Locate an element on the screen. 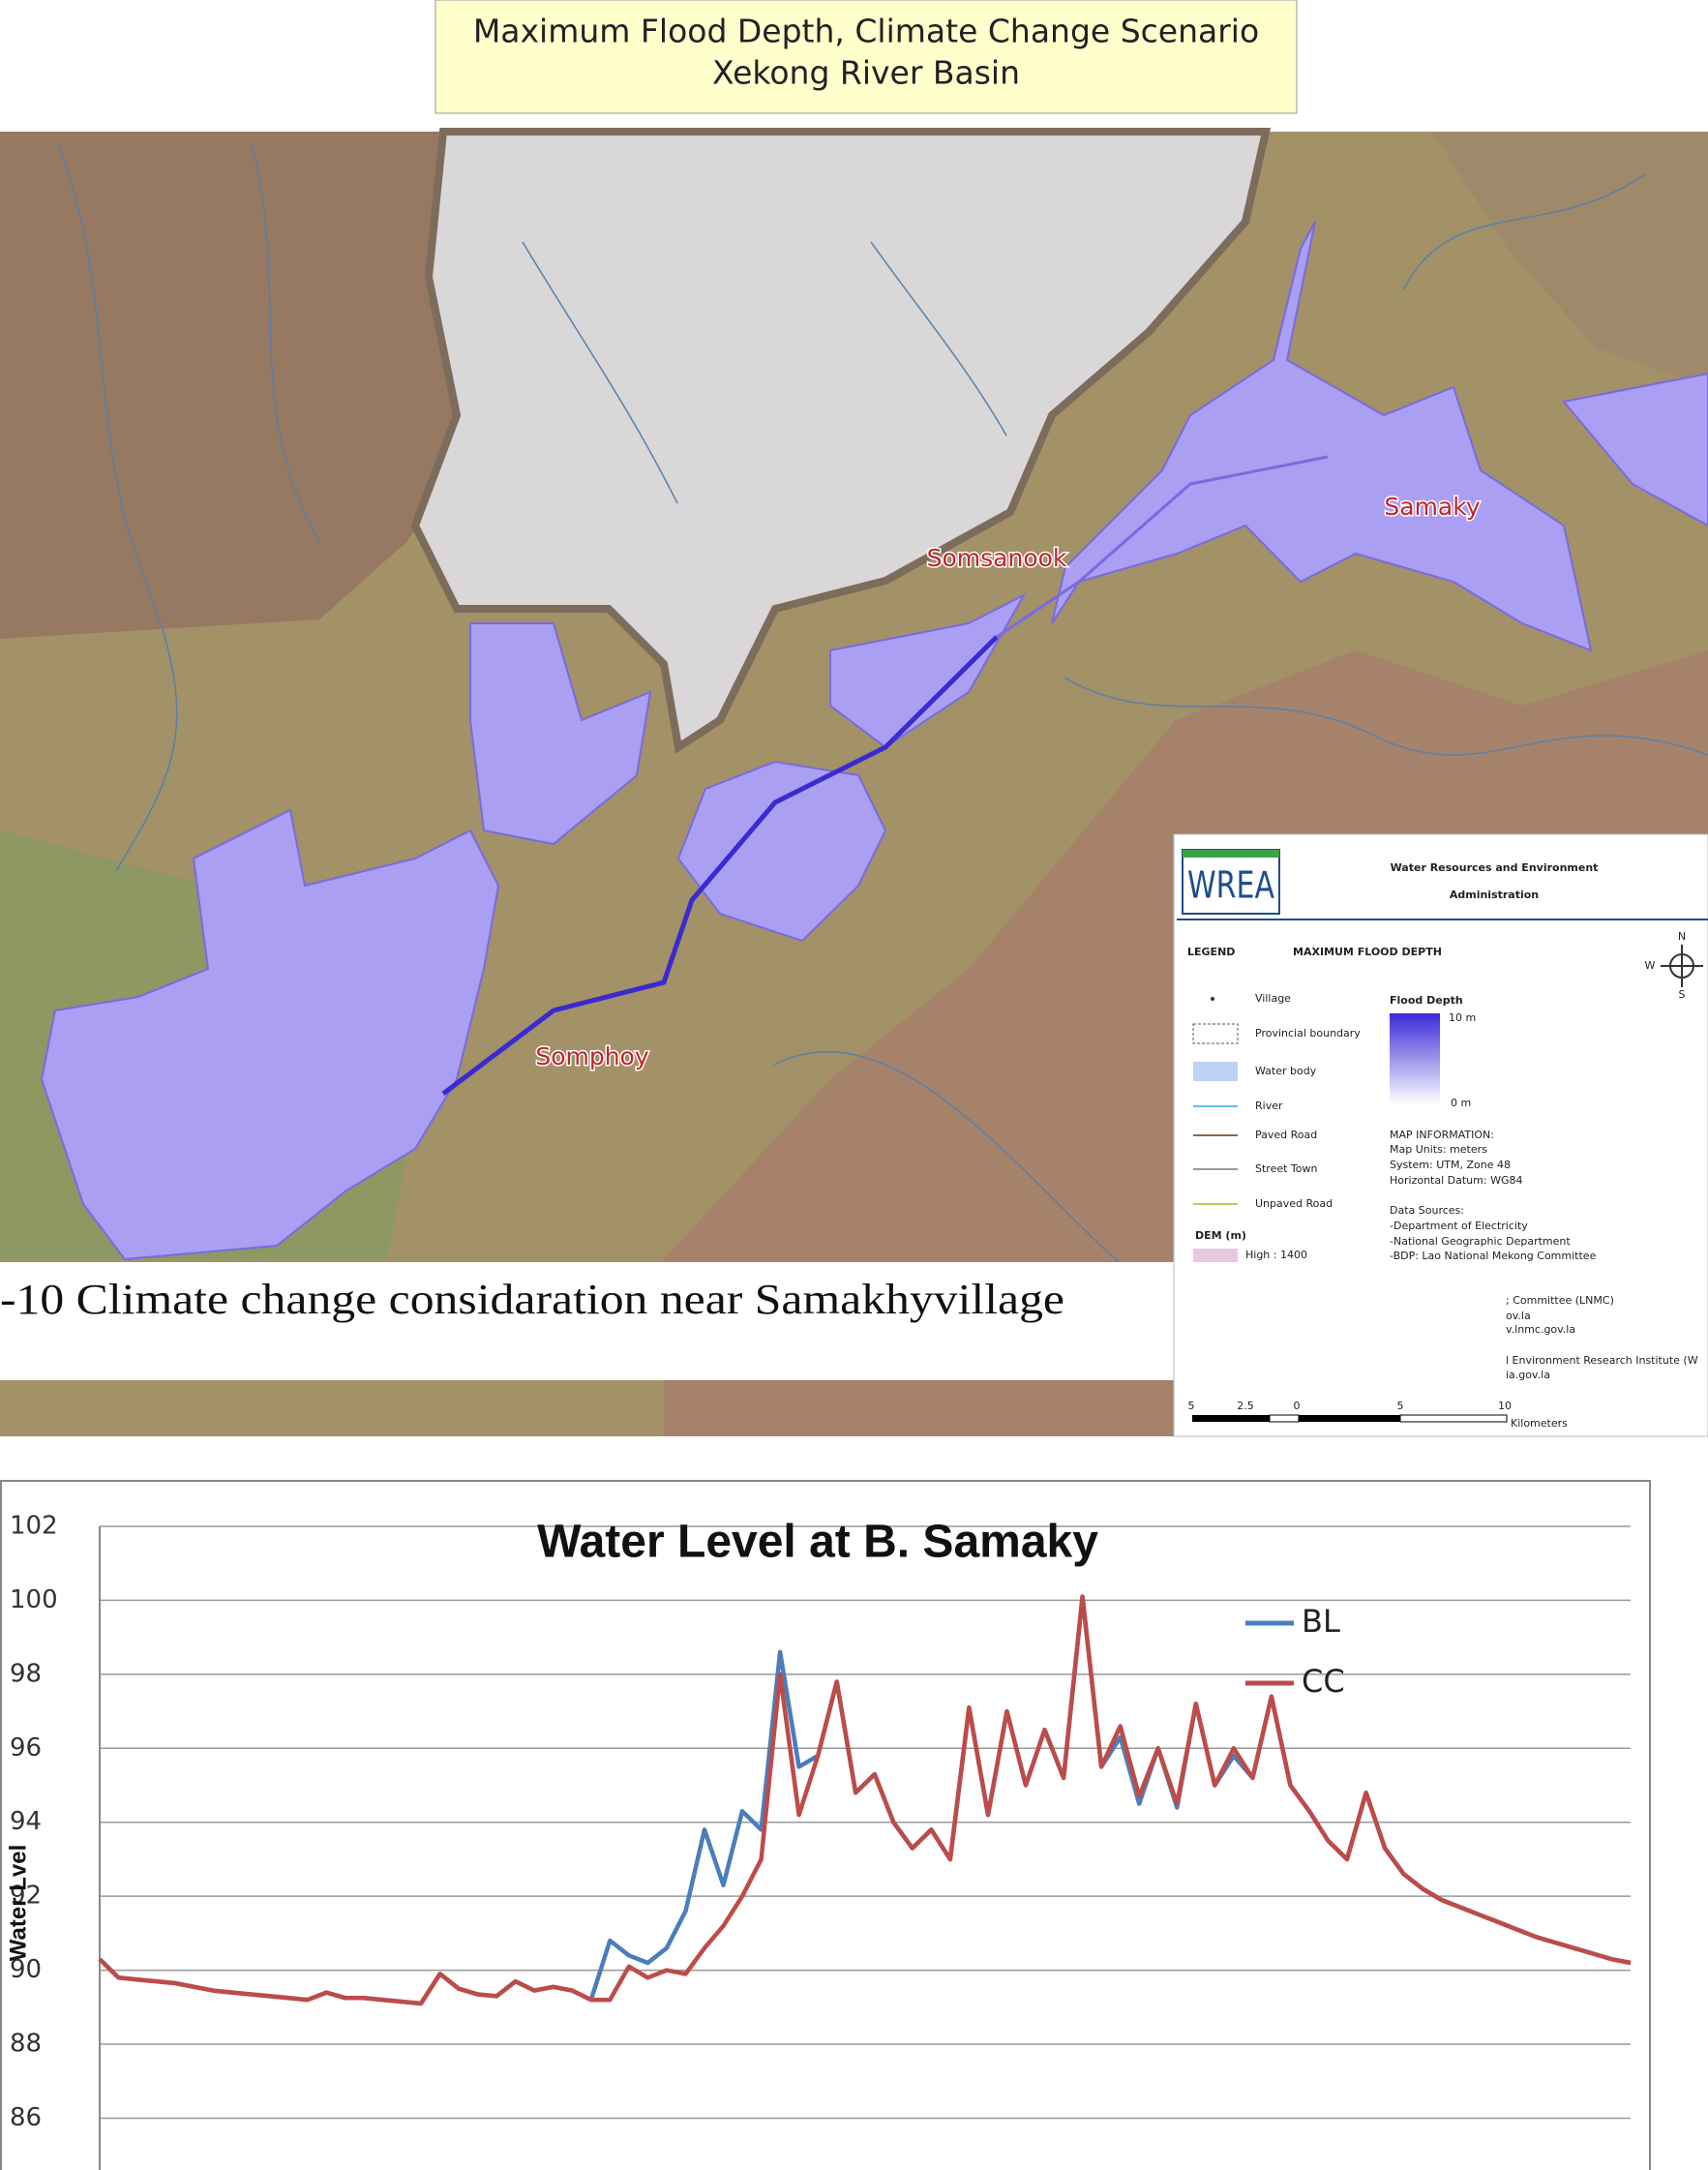  logo-box is located at coordinates (1231, 882).